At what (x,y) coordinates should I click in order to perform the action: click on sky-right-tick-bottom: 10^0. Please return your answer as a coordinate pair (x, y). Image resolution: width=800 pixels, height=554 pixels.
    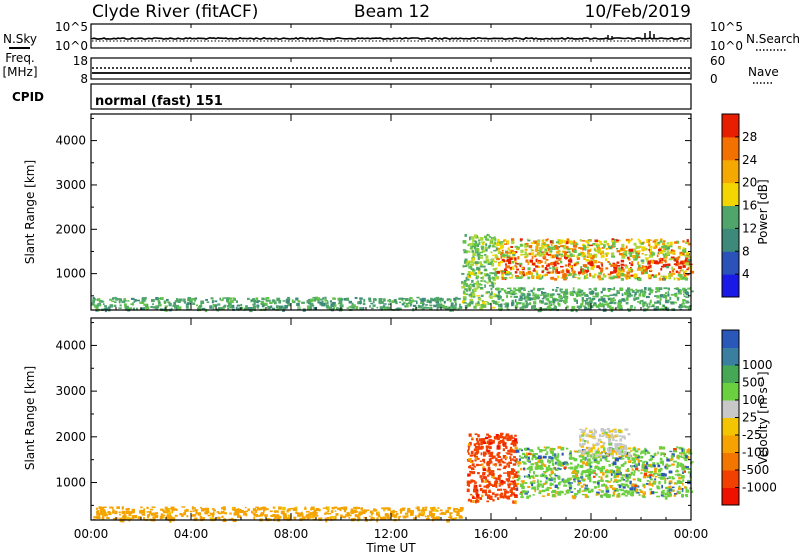
    Looking at the image, I should click on (726, 46).